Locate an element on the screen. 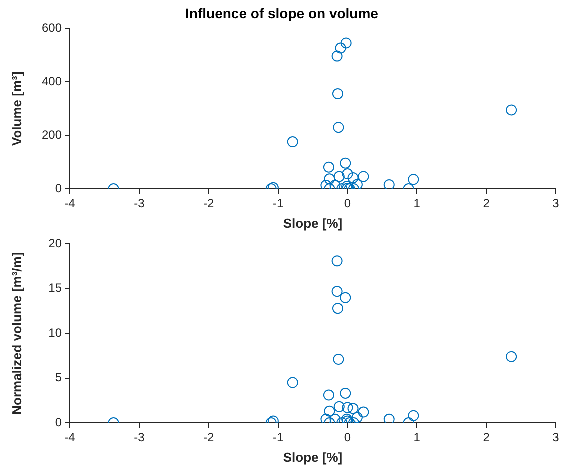  y-axis-title: Volume [m³] is located at coordinates (16, 109).